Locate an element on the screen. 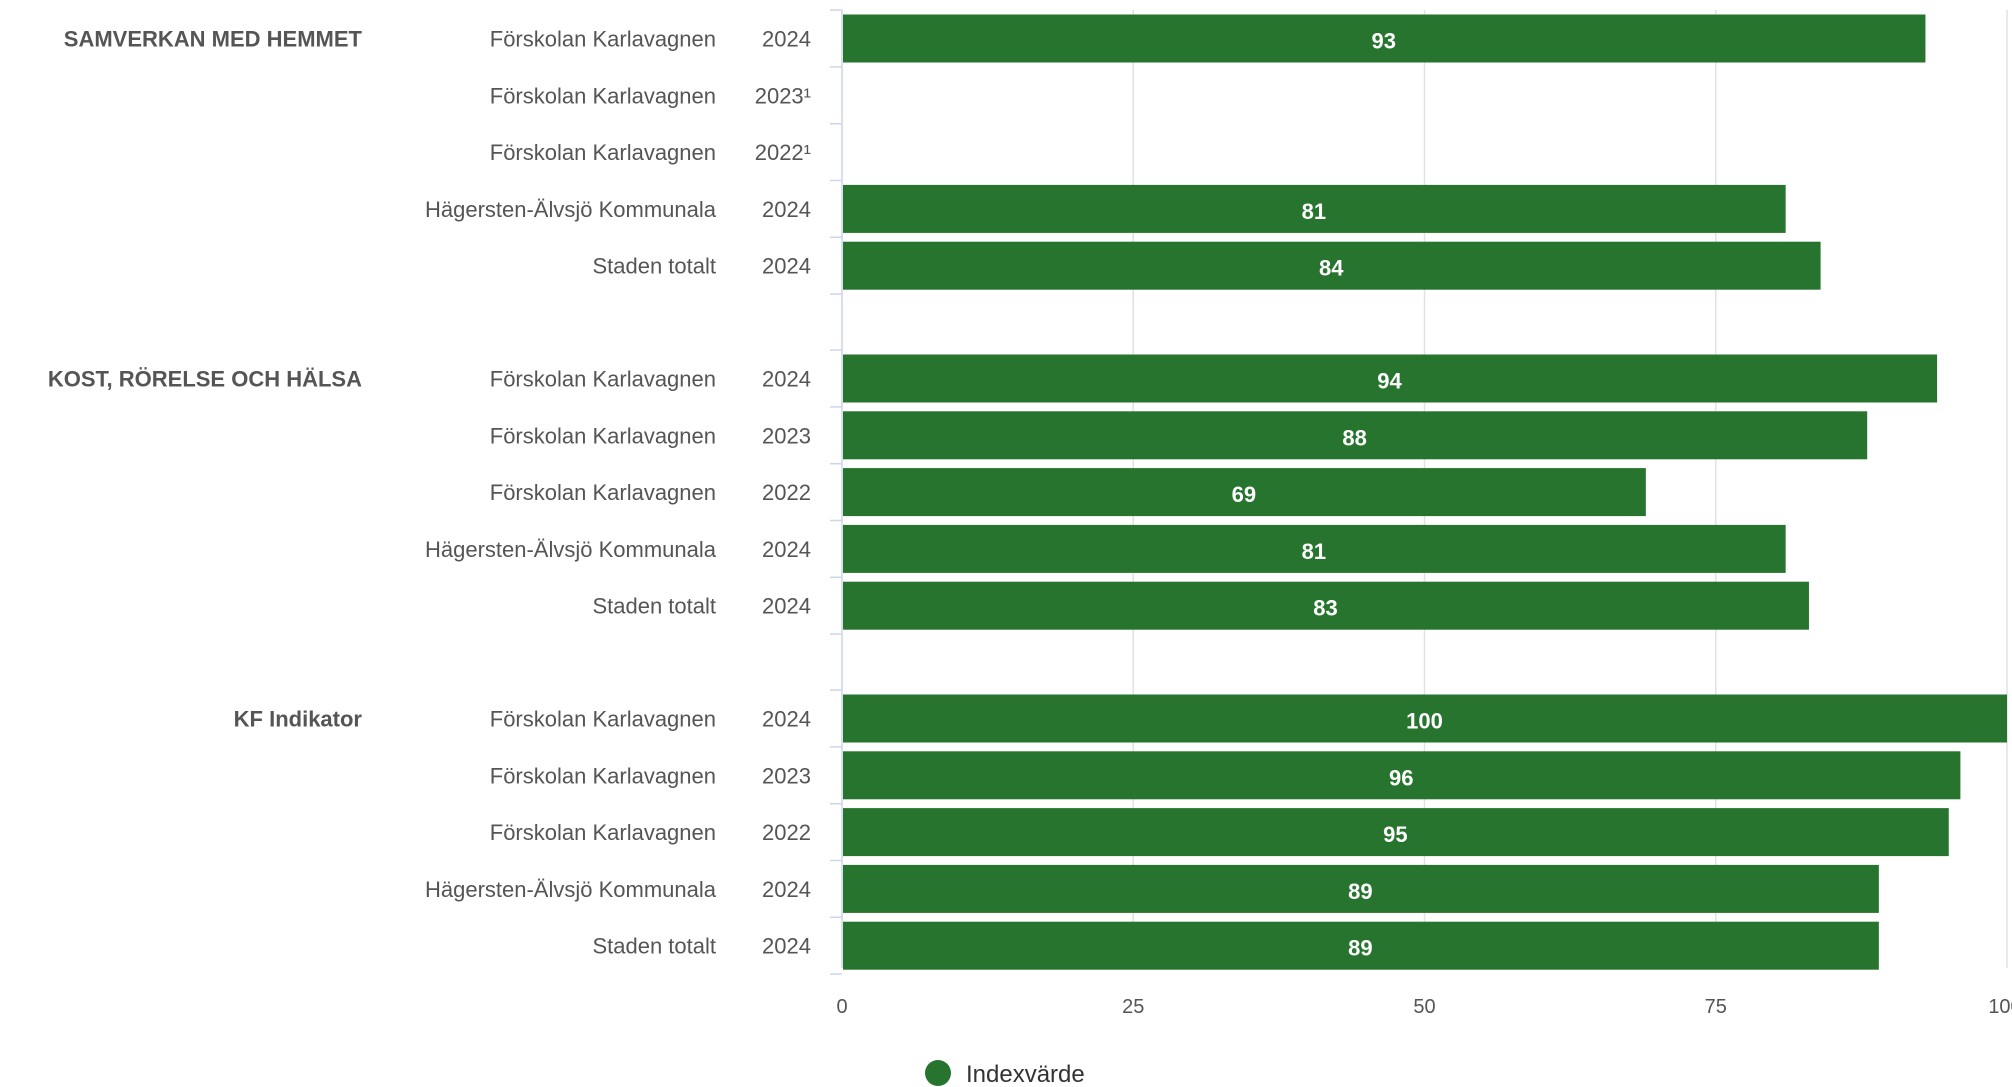  legend: Indexvärde is located at coordinates (1005, 1073).